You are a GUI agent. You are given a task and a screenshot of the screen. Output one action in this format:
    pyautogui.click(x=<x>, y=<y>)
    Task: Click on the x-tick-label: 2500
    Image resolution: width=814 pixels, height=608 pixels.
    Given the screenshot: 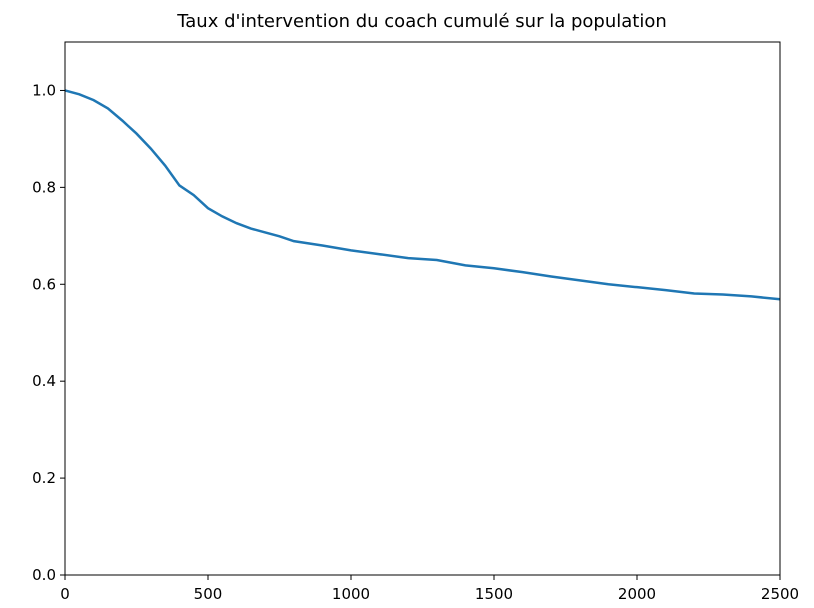 What is the action you would take?
    pyautogui.click(x=780, y=594)
    